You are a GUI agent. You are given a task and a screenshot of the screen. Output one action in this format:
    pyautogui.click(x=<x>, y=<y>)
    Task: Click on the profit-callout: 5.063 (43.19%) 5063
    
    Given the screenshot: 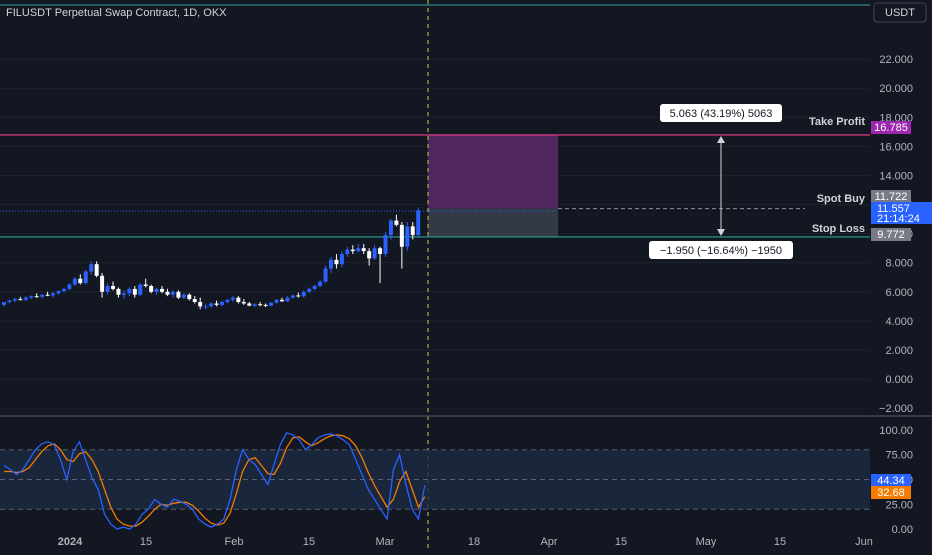 What is the action you would take?
    pyautogui.click(x=721, y=113)
    